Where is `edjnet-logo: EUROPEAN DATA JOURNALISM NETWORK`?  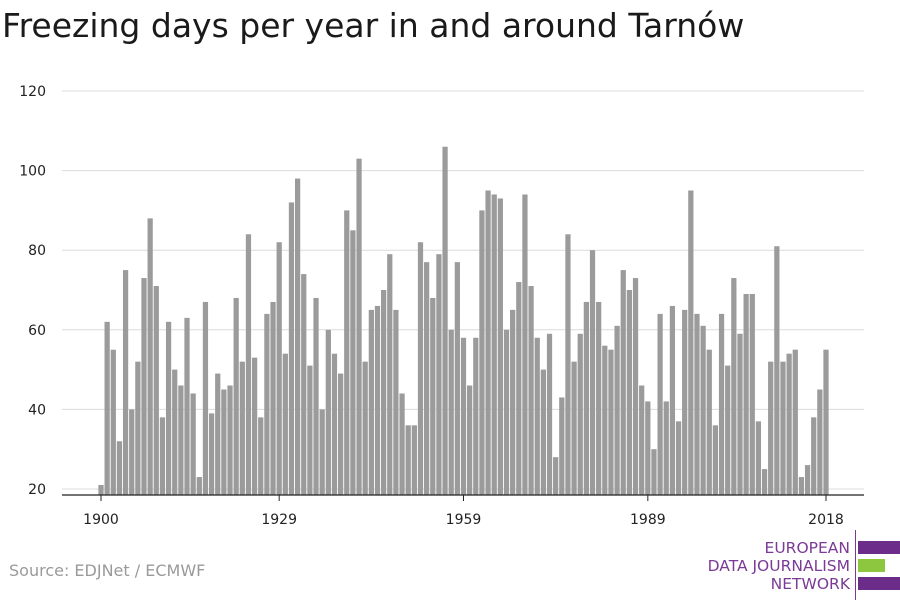 edjnet-logo: EUROPEAN DATA JOURNALISM NETWORK is located at coordinates (800, 565).